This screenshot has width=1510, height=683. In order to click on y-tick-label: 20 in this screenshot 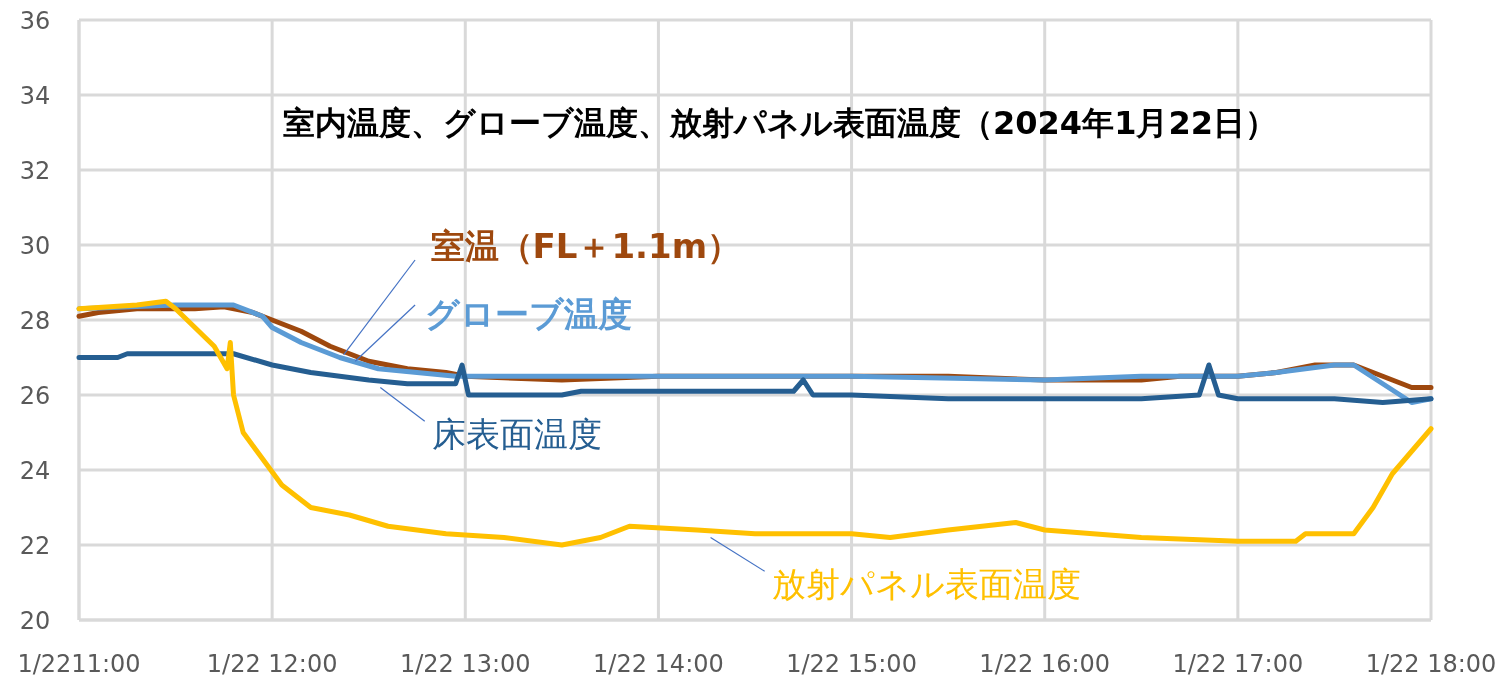, I will do `click(35, 621)`.